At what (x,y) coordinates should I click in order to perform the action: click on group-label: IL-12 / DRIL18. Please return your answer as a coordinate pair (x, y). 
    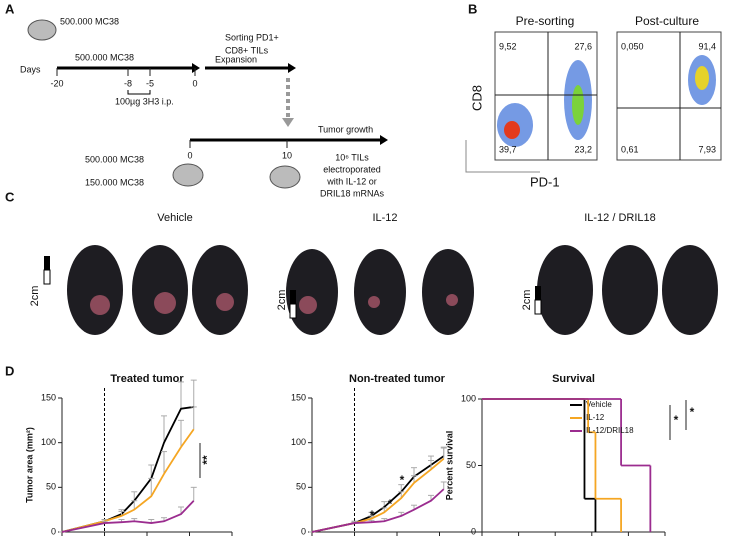
    Looking at the image, I should click on (620, 218).